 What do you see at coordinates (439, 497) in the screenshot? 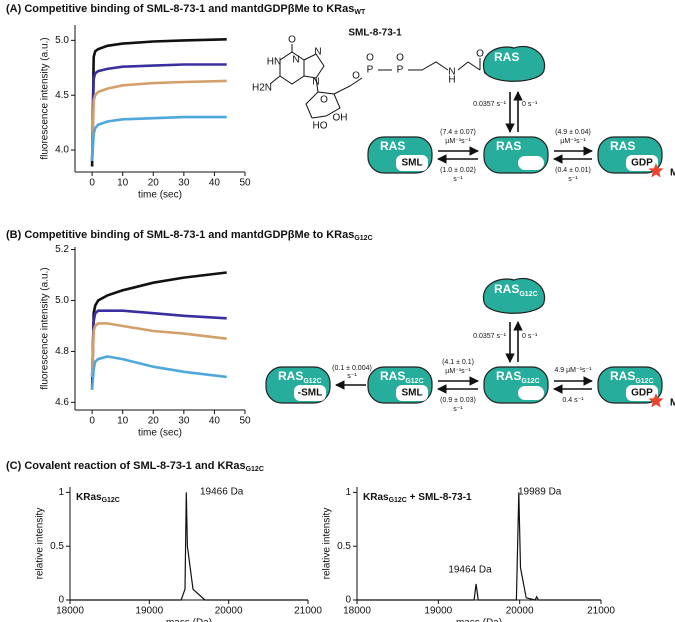
I see `label-suffix: + SML-8-73-1` at bounding box center [439, 497].